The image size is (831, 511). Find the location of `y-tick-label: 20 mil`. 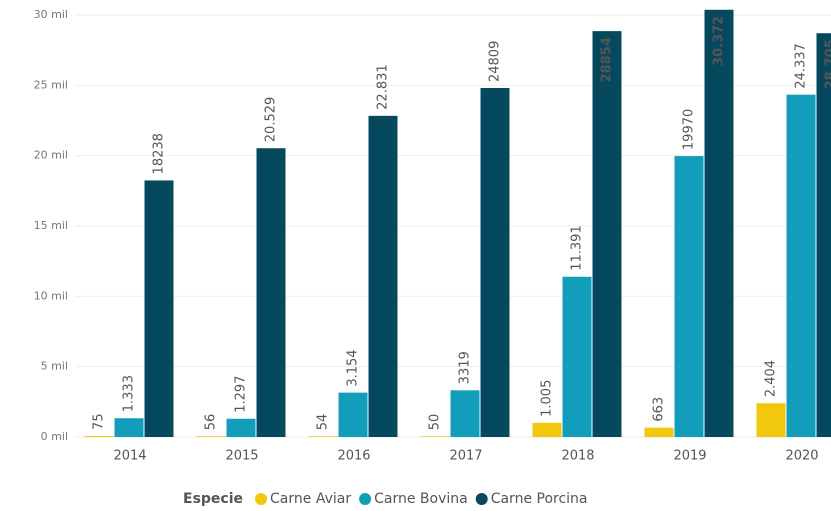

y-tick-label: 20 mil is located at coordinates (51, 155).